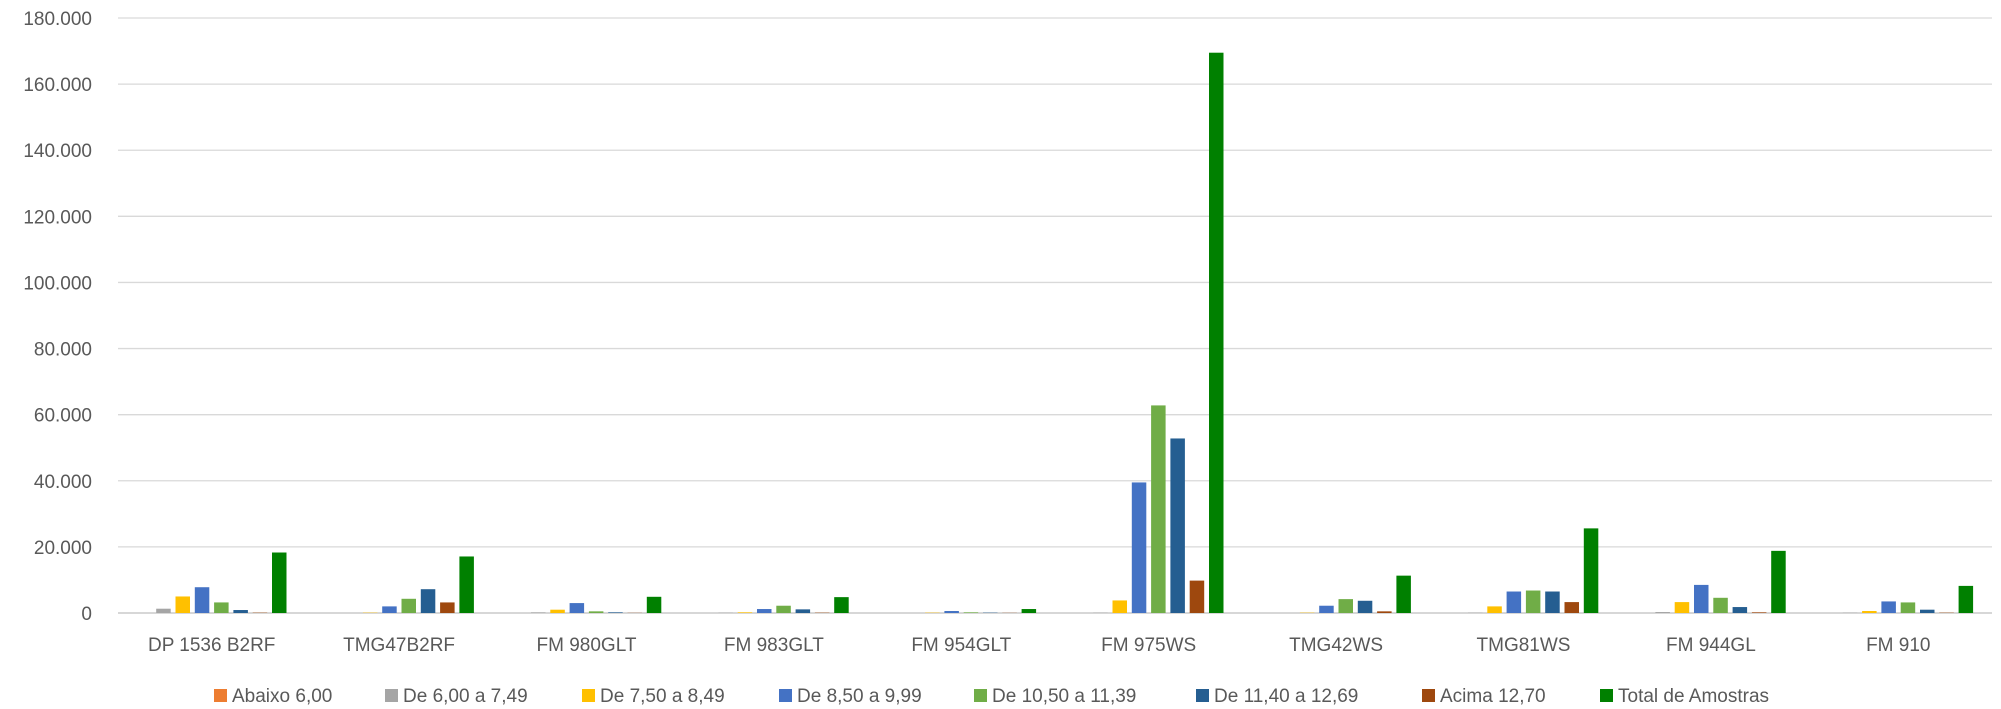 The image size is (2001, 709). Describe the element at coordinates (282, 696) in the screenshot. I see `legend-label: Abaixo 6,00` at that location.